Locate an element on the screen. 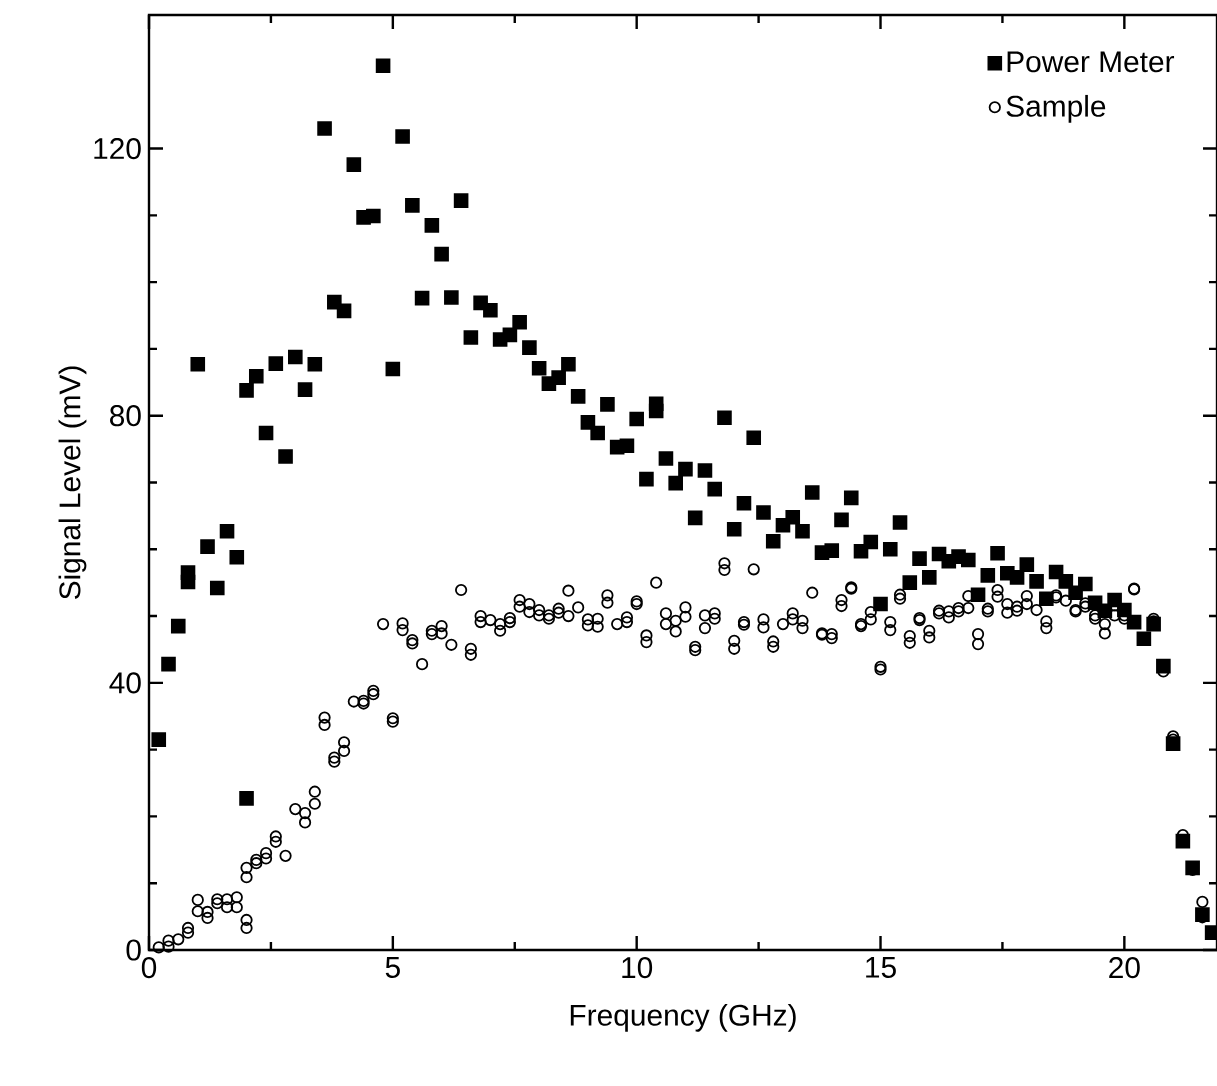 This screenshot has width=1217, height=1086. legend-label: Sample is located at coordinates (1056, 108).